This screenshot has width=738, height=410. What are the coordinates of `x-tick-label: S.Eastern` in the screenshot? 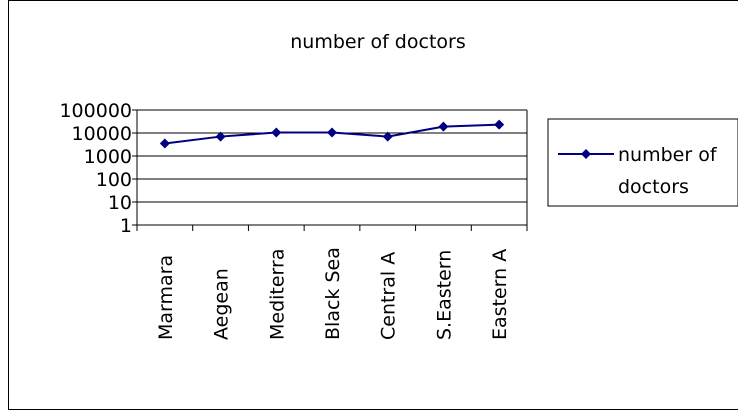 It's located at (444, 295).